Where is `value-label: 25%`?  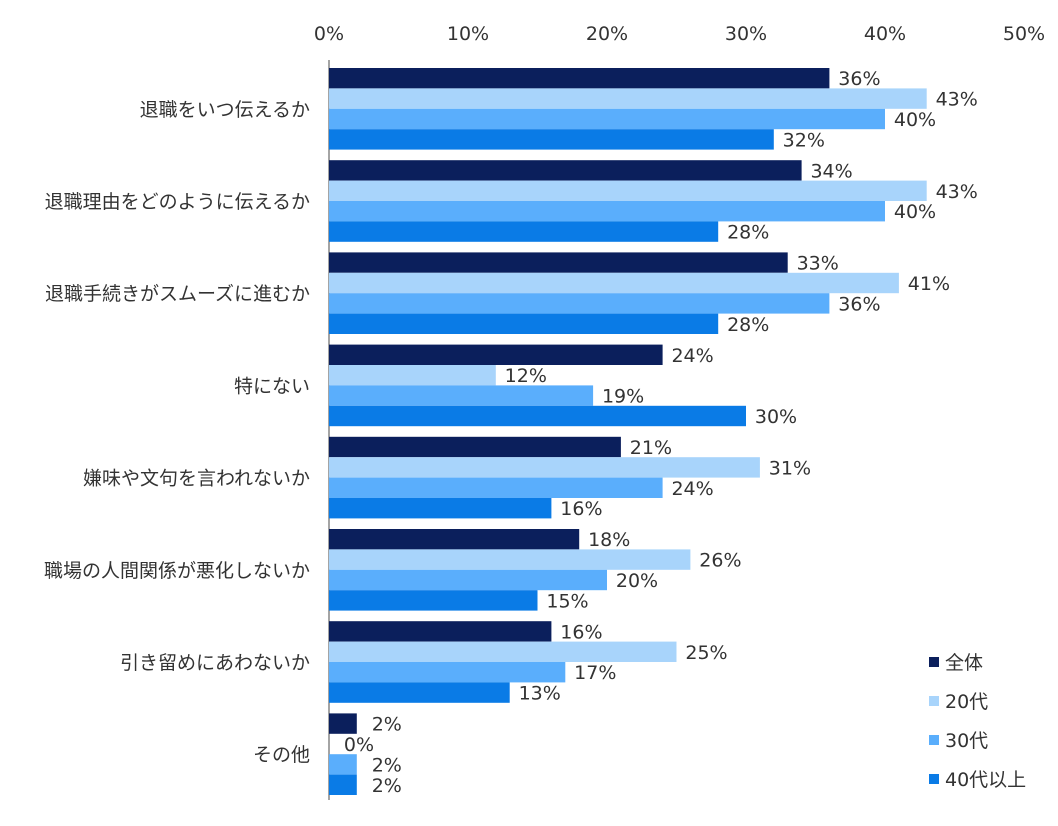 value-label: 25% is located at coordinates (706, 653).